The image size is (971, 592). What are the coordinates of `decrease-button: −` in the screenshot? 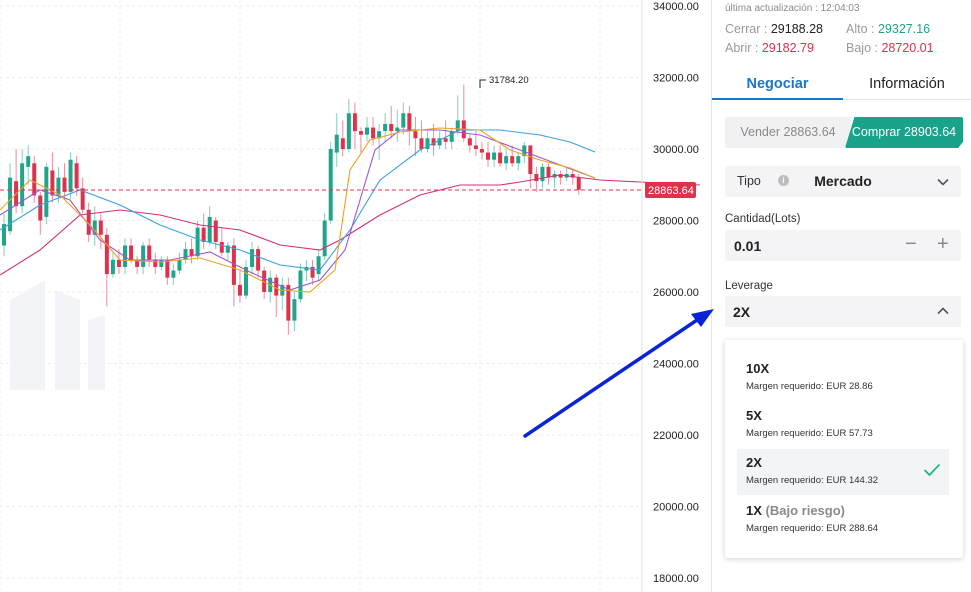 It's located at (911, 244).